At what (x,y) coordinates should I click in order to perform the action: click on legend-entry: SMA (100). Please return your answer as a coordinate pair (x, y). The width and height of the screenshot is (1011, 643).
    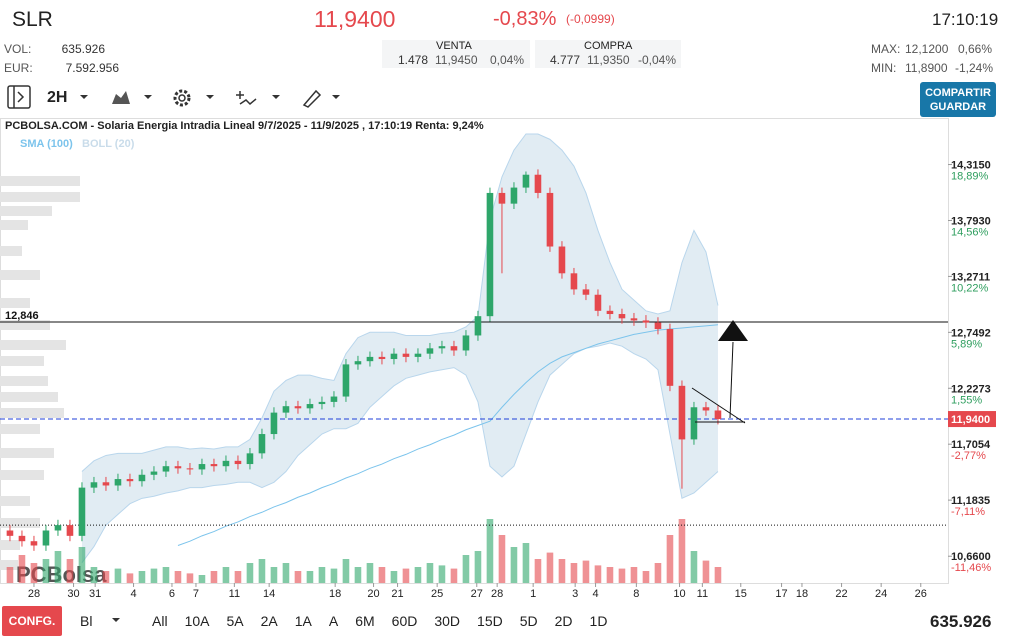
    Looking at the image, I should click on (46, 144).